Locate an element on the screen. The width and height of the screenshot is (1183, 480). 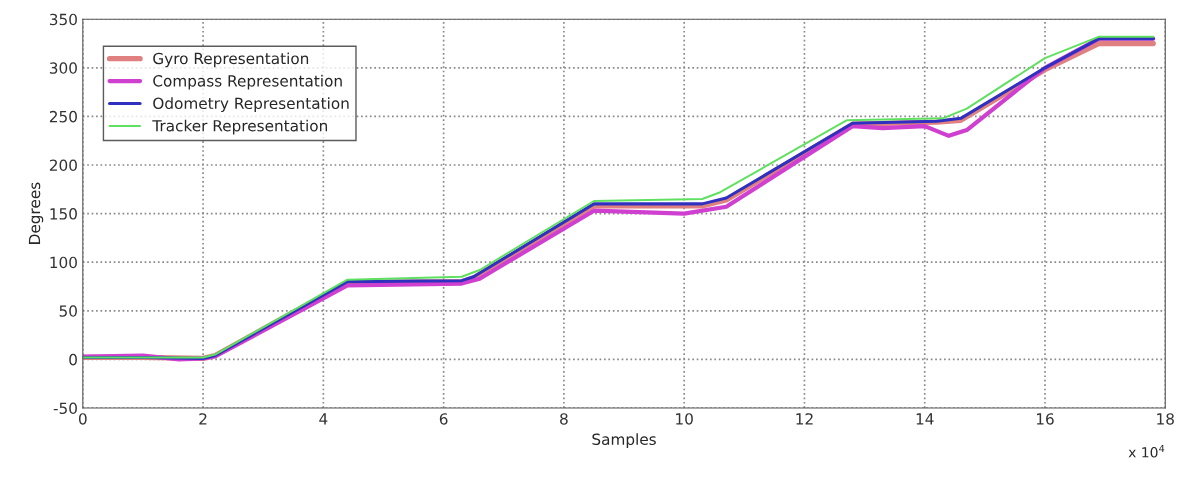
x-tick-label: 10 is located at coordinates (684, 419).